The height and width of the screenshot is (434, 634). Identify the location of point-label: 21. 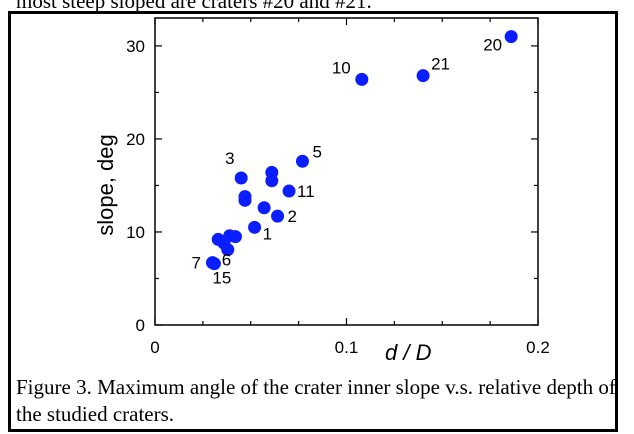
(440, 64).